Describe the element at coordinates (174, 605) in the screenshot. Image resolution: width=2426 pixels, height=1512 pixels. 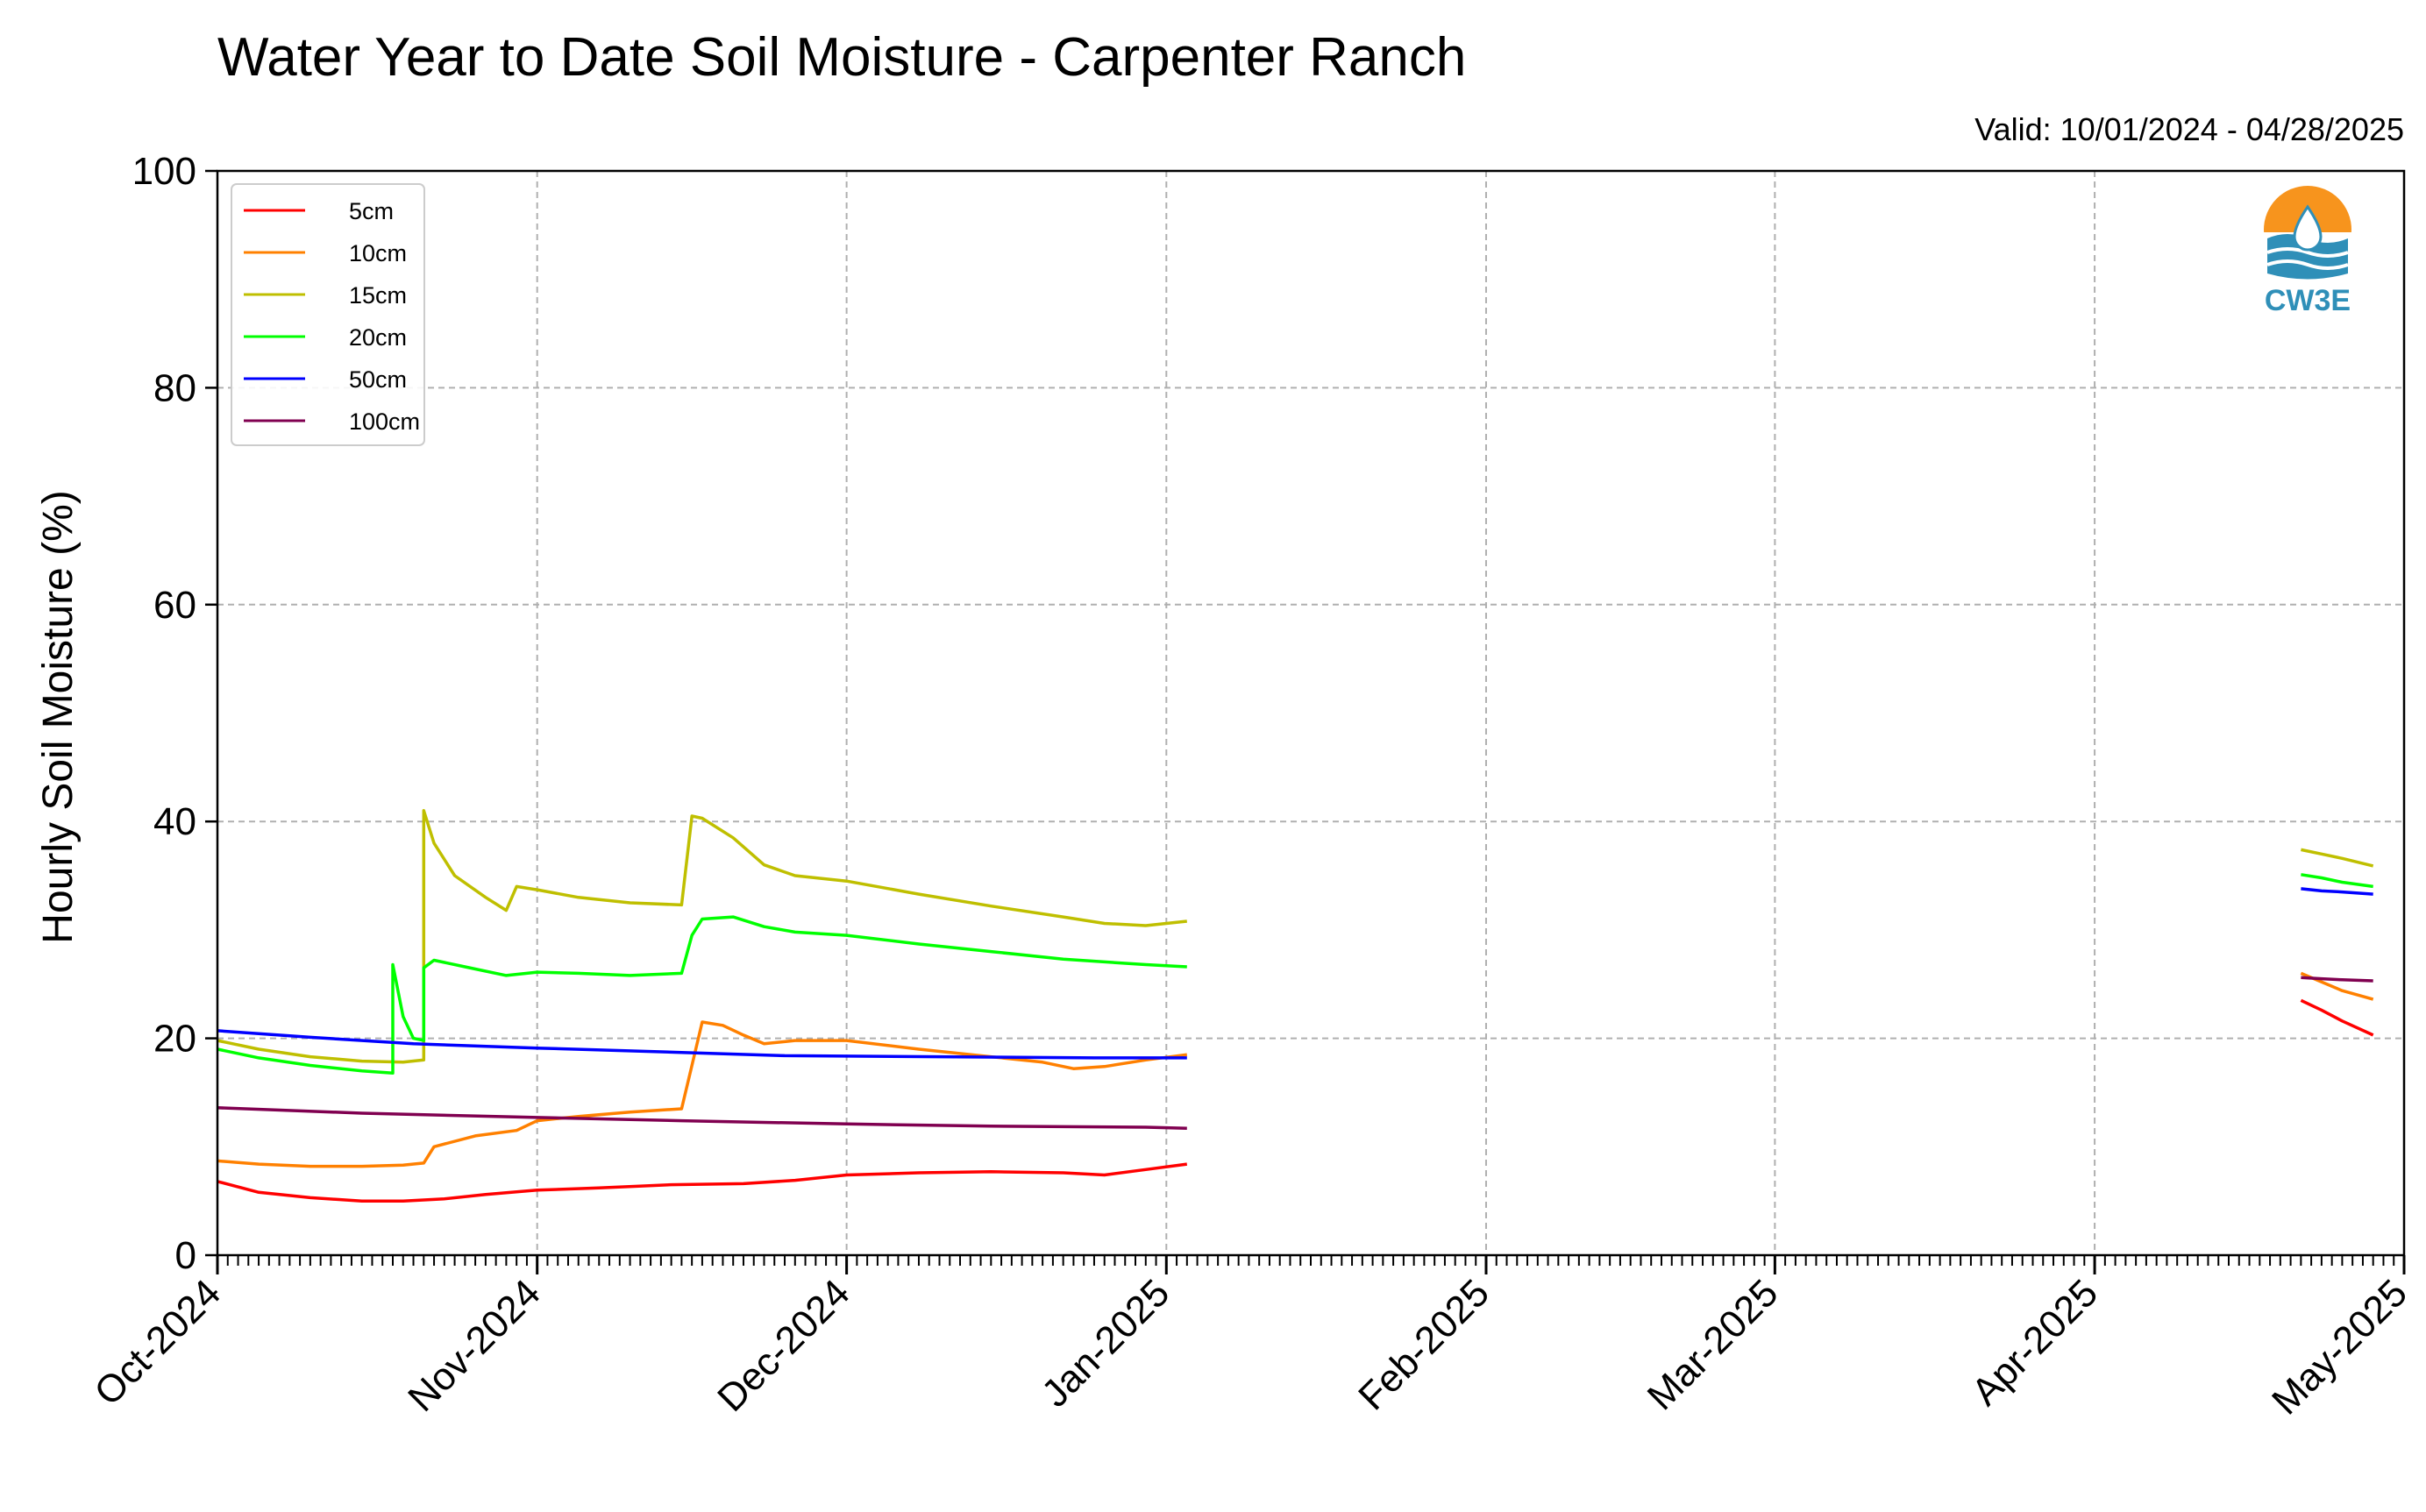
I see `y-tick-label: 60` at that location.